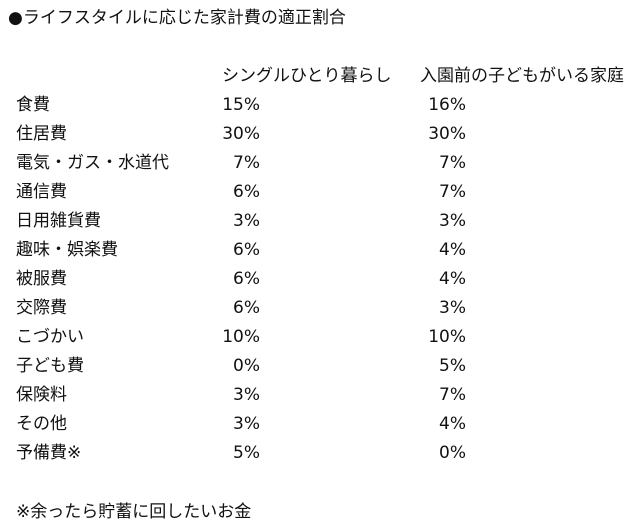  What do you see at coordinates (134, 512) in the screenshot?
I see `footnote: ※余ったら貯蓄に回したいお金` at bounding box center [134, 512].